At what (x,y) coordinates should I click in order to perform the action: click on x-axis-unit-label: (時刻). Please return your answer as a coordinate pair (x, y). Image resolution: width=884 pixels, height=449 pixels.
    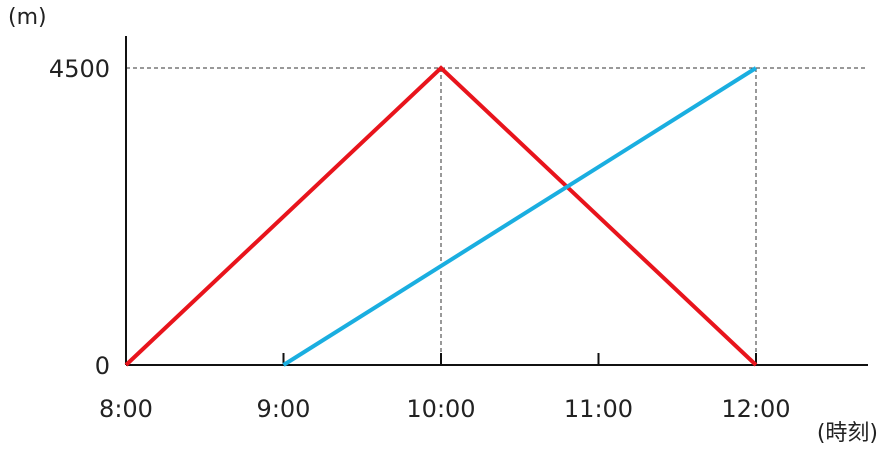
    Looking at the image, I should click on (847, 433).